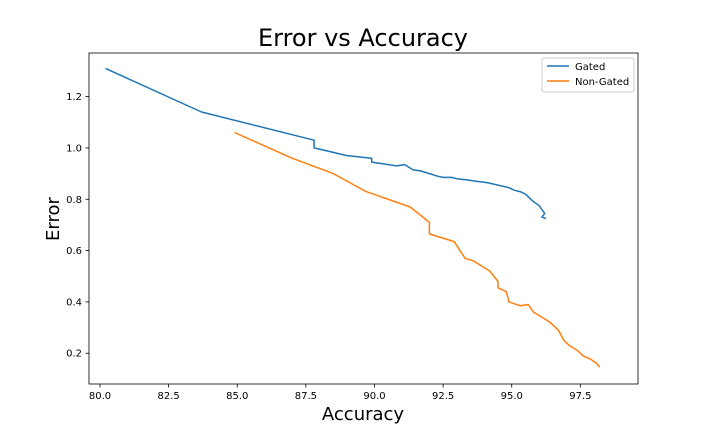  I want to click on y-axis-label: Error, so click(53, 218).